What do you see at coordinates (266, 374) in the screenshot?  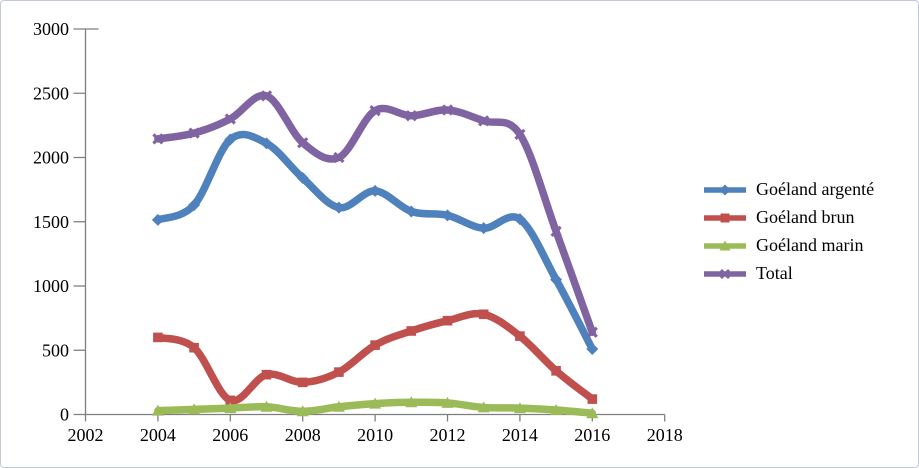 I see `marker-goeland-brun-2007` at bounding box center [266, 374].